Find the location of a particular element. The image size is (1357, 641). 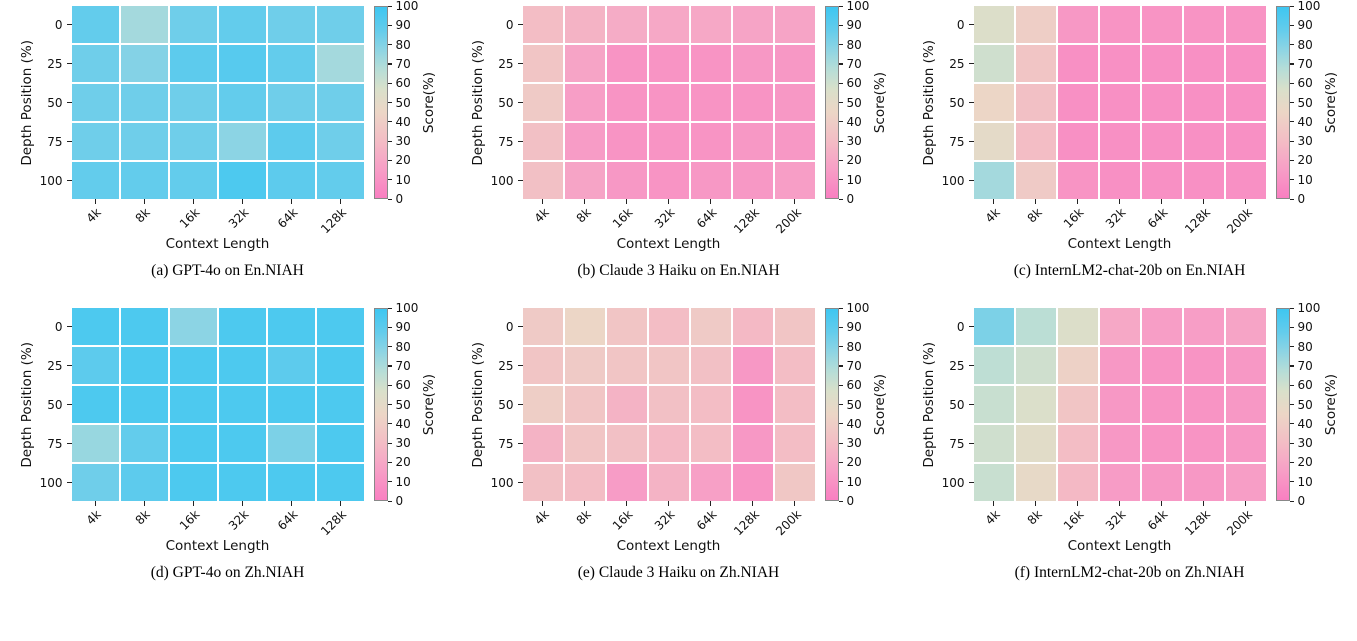

x-tick-label: 32k is located at coordinates (665, 218).